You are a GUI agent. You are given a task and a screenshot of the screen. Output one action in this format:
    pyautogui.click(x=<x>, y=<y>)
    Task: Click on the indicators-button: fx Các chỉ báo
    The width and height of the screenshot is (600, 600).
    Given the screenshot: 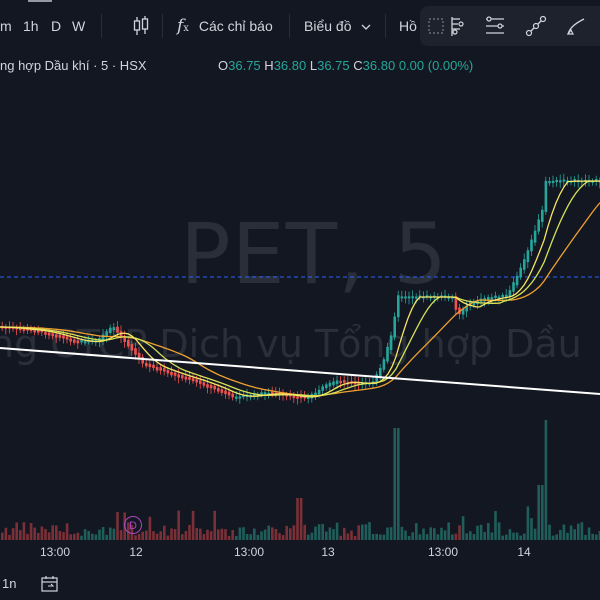 What is the action you would take?
    pyautogui.click(x=225, y=26)
    